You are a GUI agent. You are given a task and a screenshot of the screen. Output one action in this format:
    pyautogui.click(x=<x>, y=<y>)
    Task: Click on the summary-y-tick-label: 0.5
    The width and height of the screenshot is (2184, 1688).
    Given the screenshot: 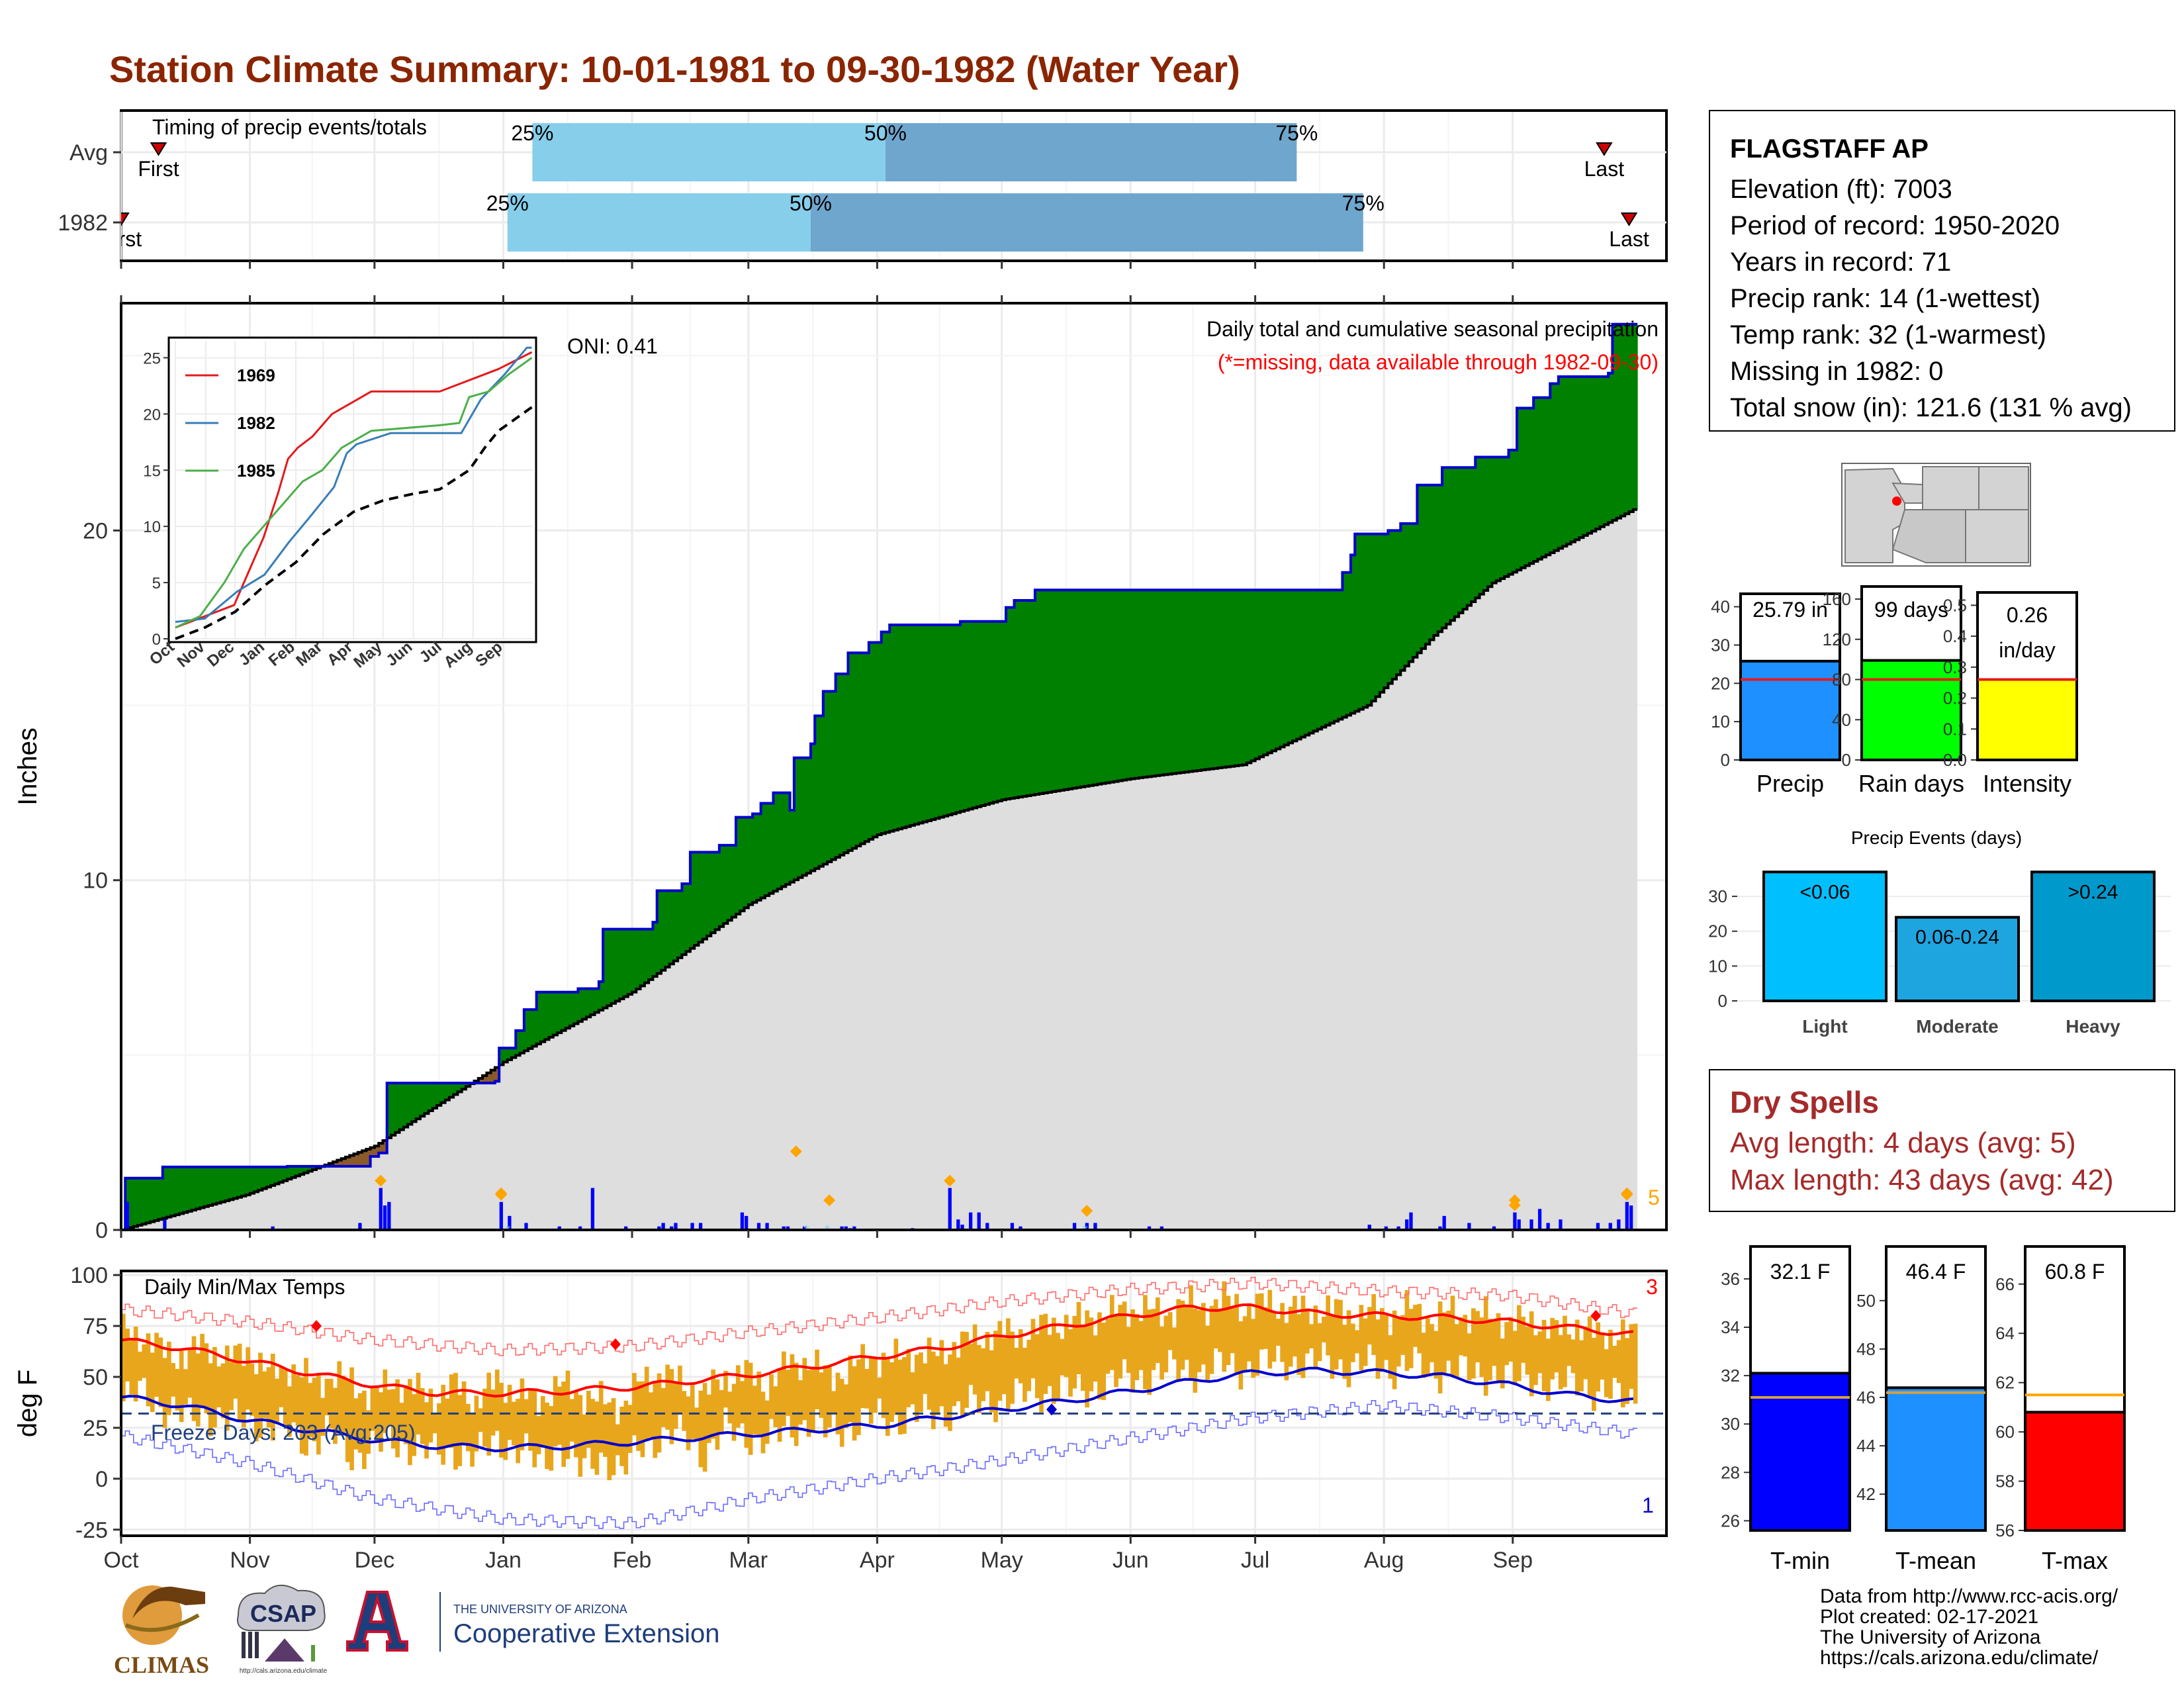 What is the action you would take?
    pyautogui.click(x=1955, y=605)
    